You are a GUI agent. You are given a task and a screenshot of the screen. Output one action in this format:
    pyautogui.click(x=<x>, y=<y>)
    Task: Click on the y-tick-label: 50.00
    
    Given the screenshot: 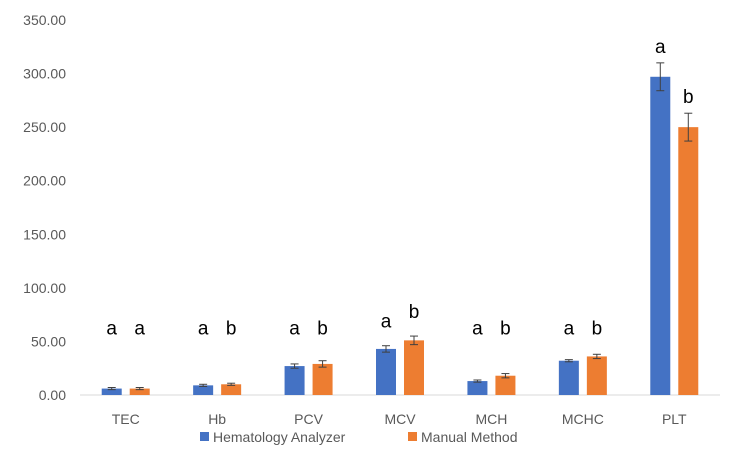 What is the action you would take?
    pyautogui.click(x=48, y=341)
    